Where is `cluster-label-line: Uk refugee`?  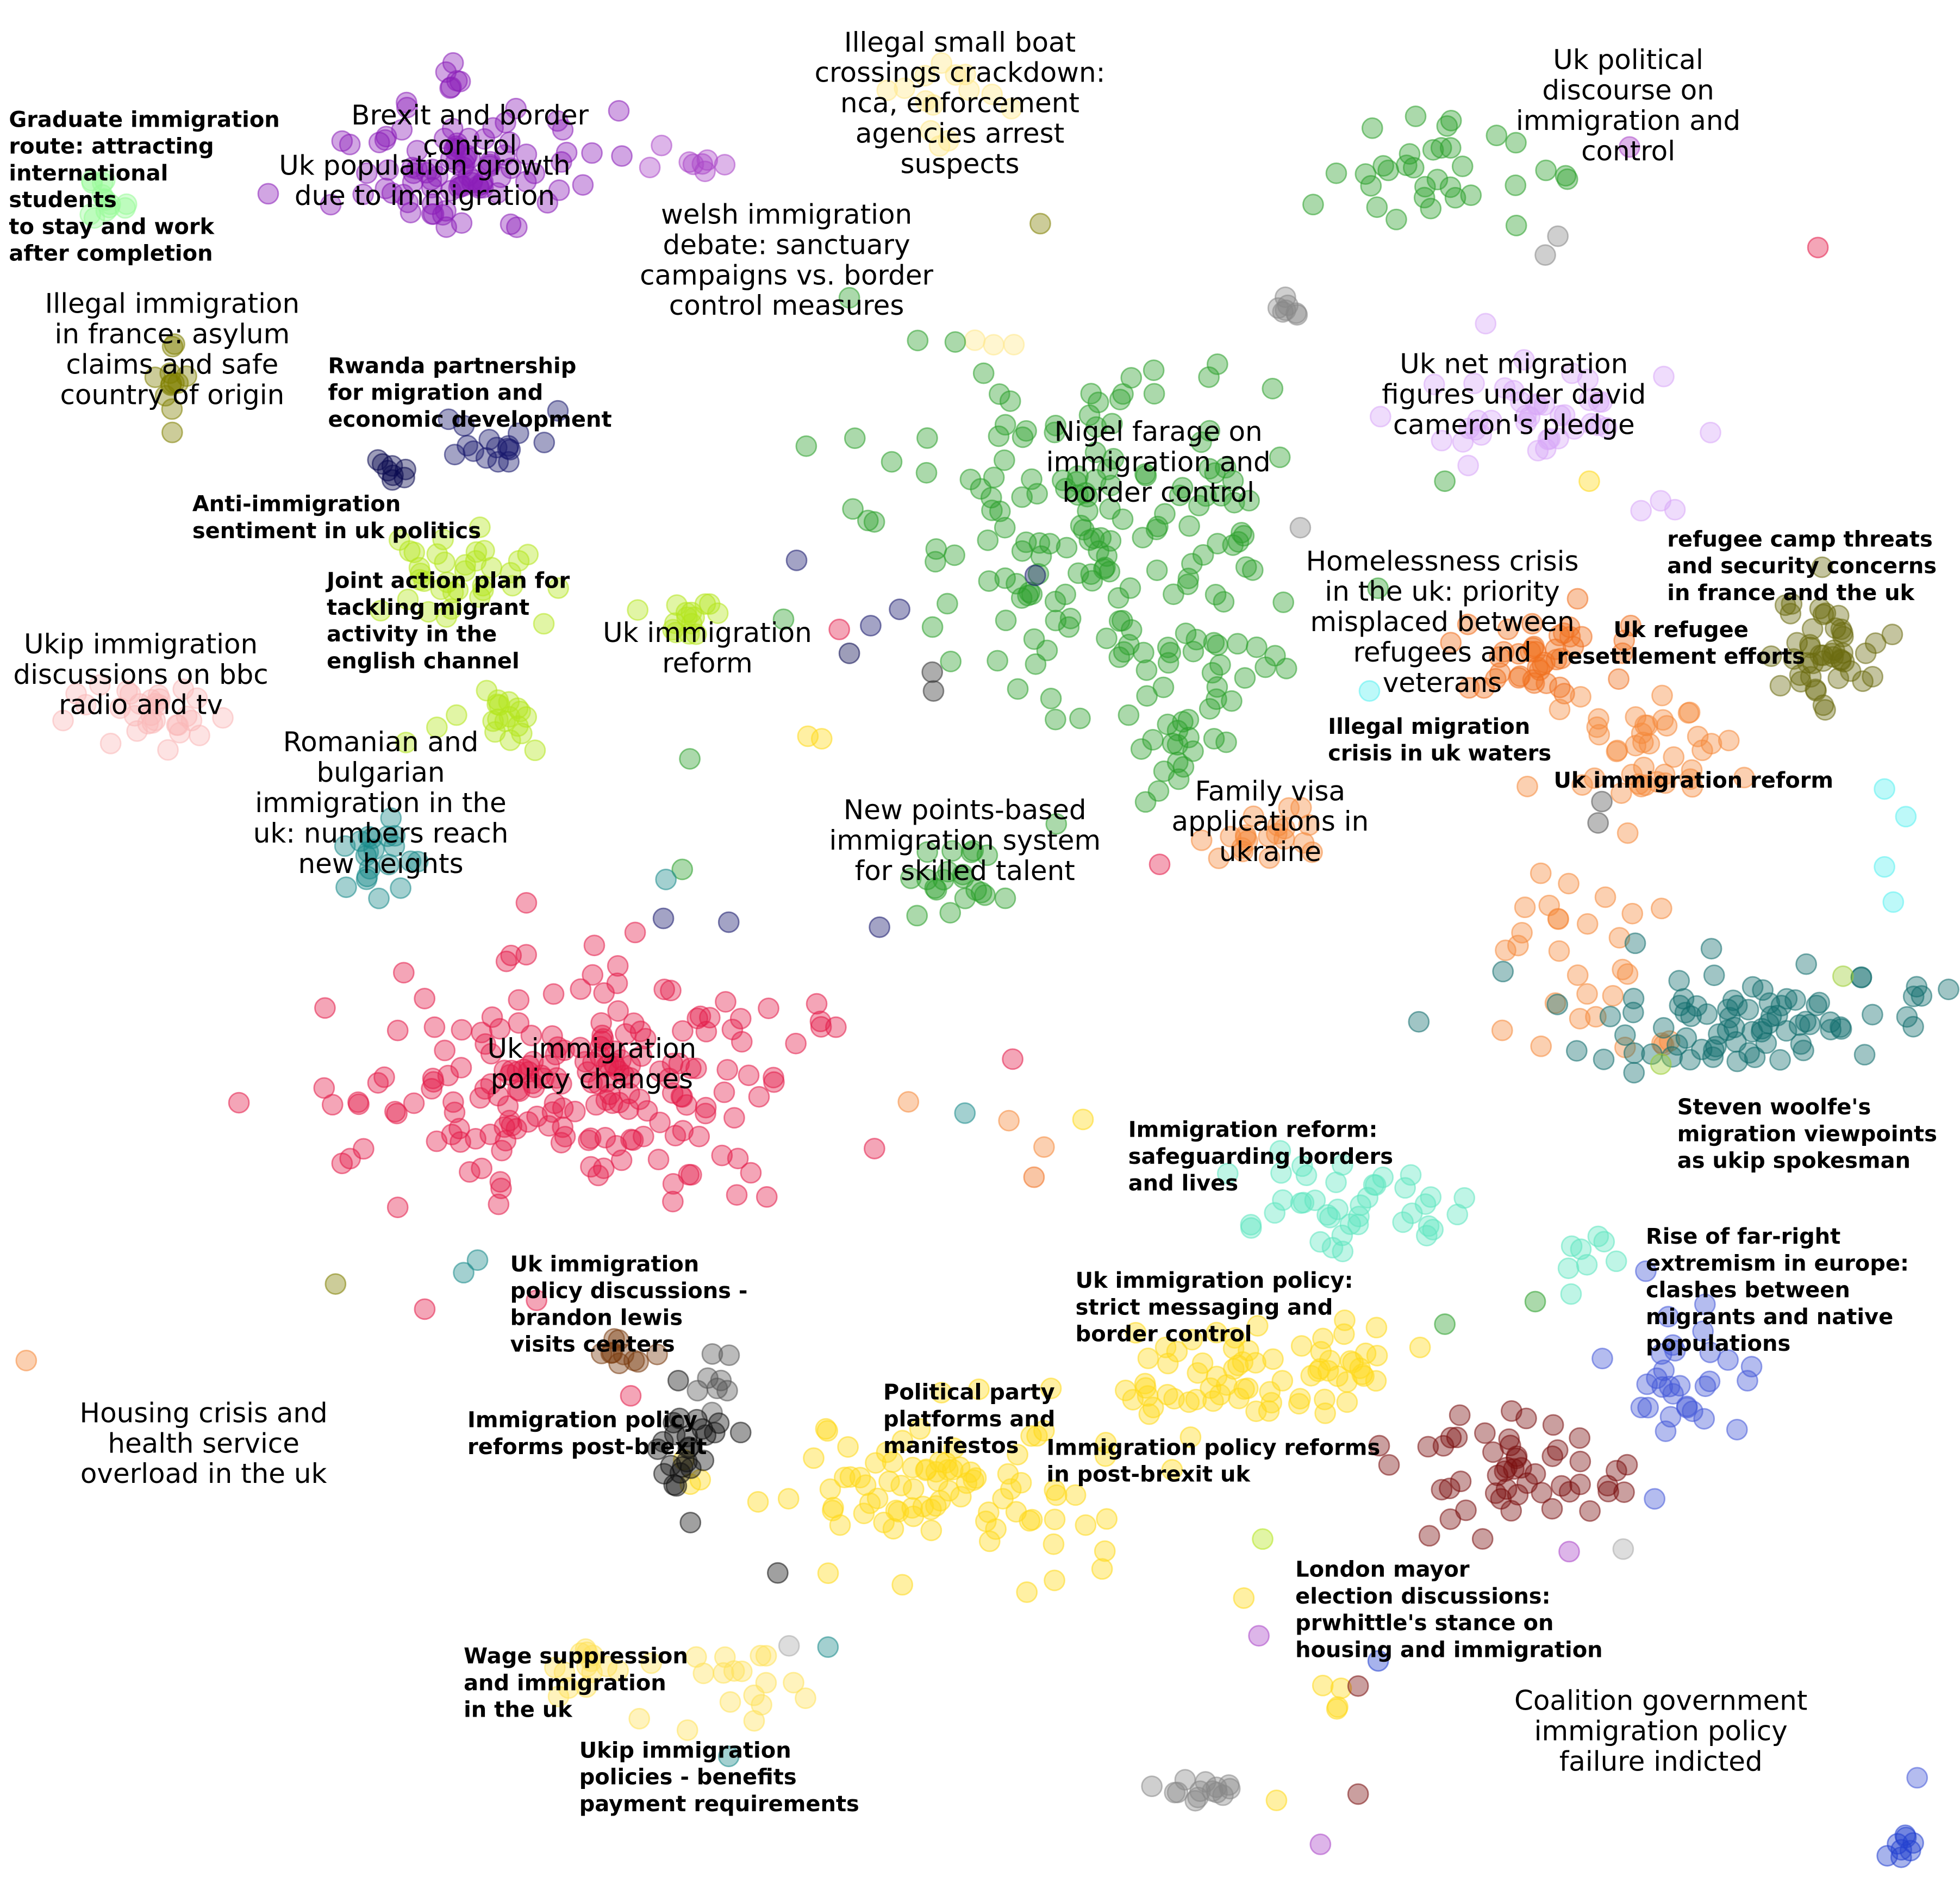
cluster-label-line: Uk refugee is located at coordinates (1680, 630).